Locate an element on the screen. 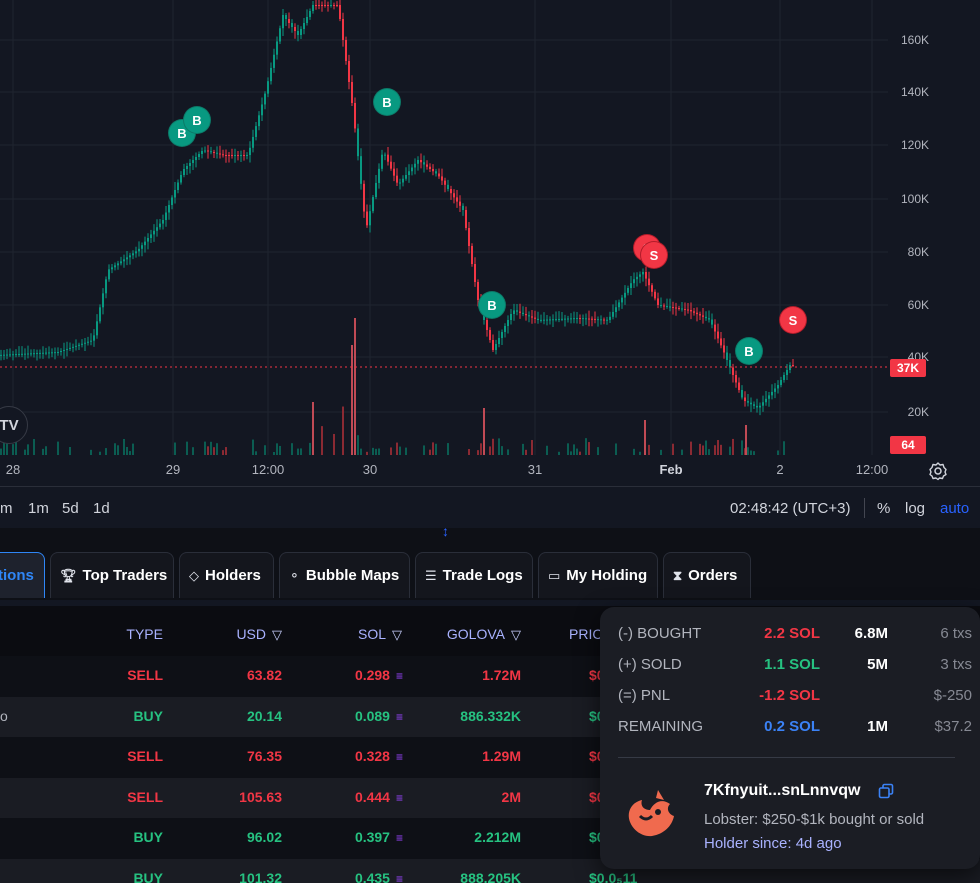  tab-my-holding: ▭ My Holding is located at coordinates (598, 575).